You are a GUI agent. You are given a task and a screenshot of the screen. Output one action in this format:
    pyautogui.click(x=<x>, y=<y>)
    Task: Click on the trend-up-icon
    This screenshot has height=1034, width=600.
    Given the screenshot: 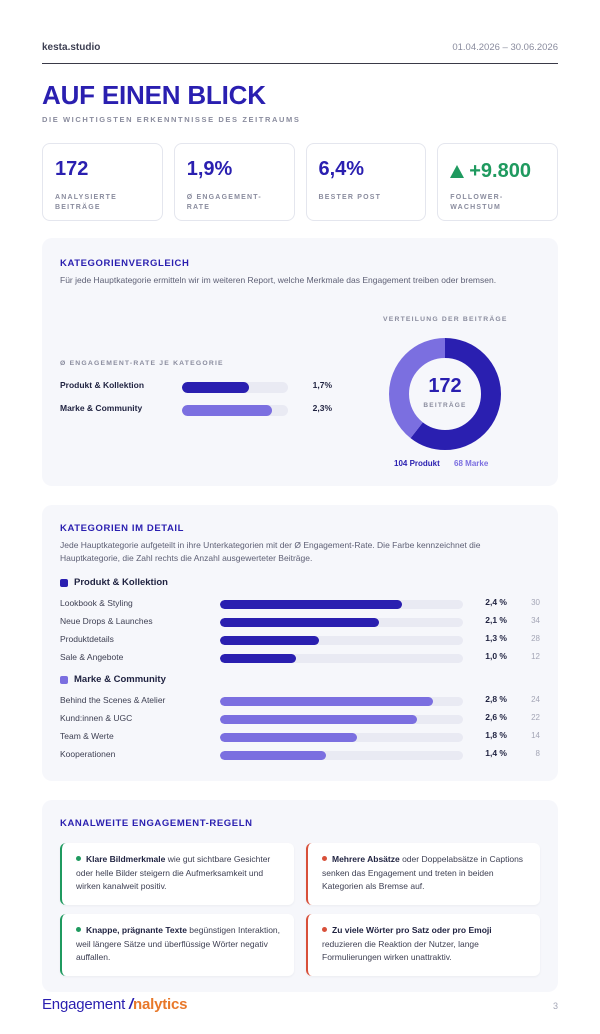 What is the action you would take?
    pyautogui.click(x=457, y=171)
    